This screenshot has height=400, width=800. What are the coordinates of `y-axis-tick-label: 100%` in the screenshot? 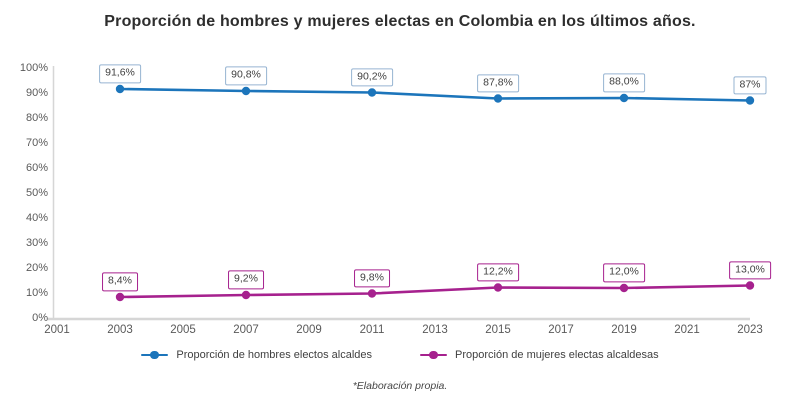 It's located at (33, 68).